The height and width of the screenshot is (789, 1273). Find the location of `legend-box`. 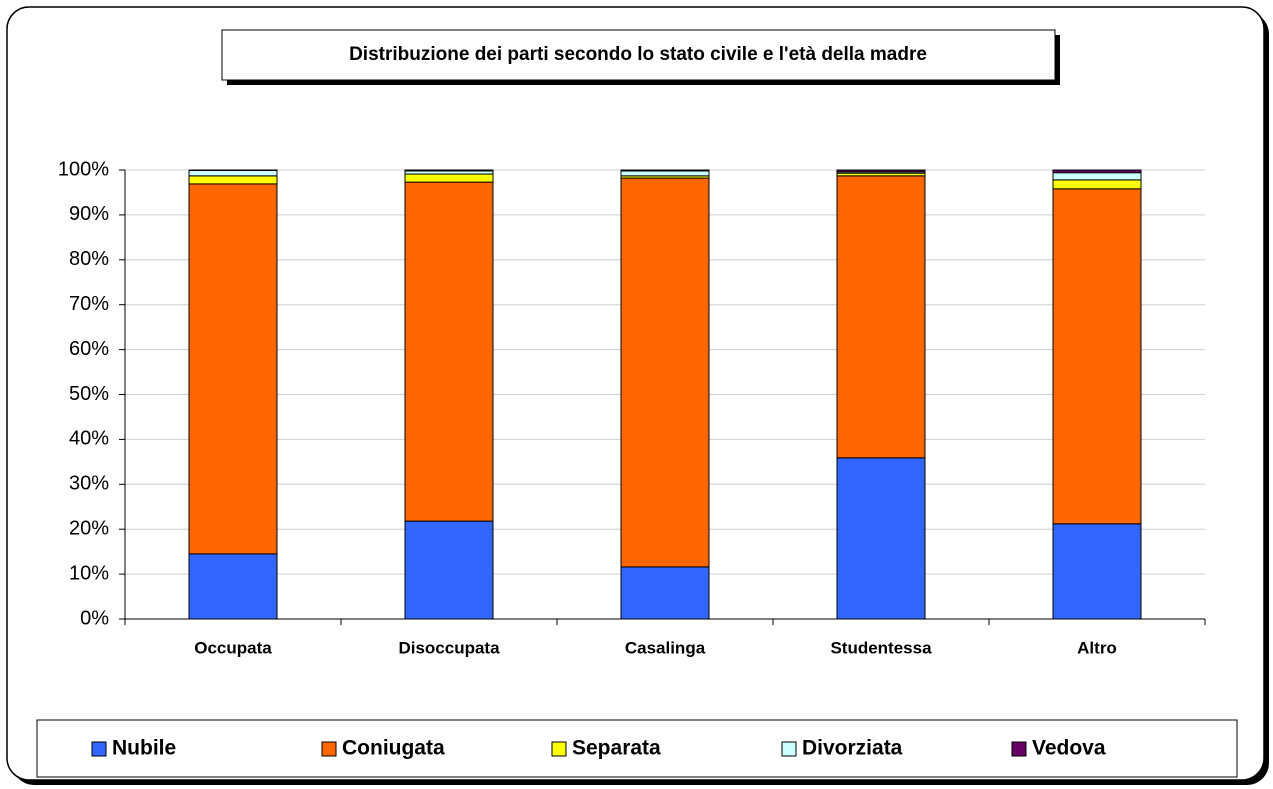

legend-box is located at coordinates (637, 748).